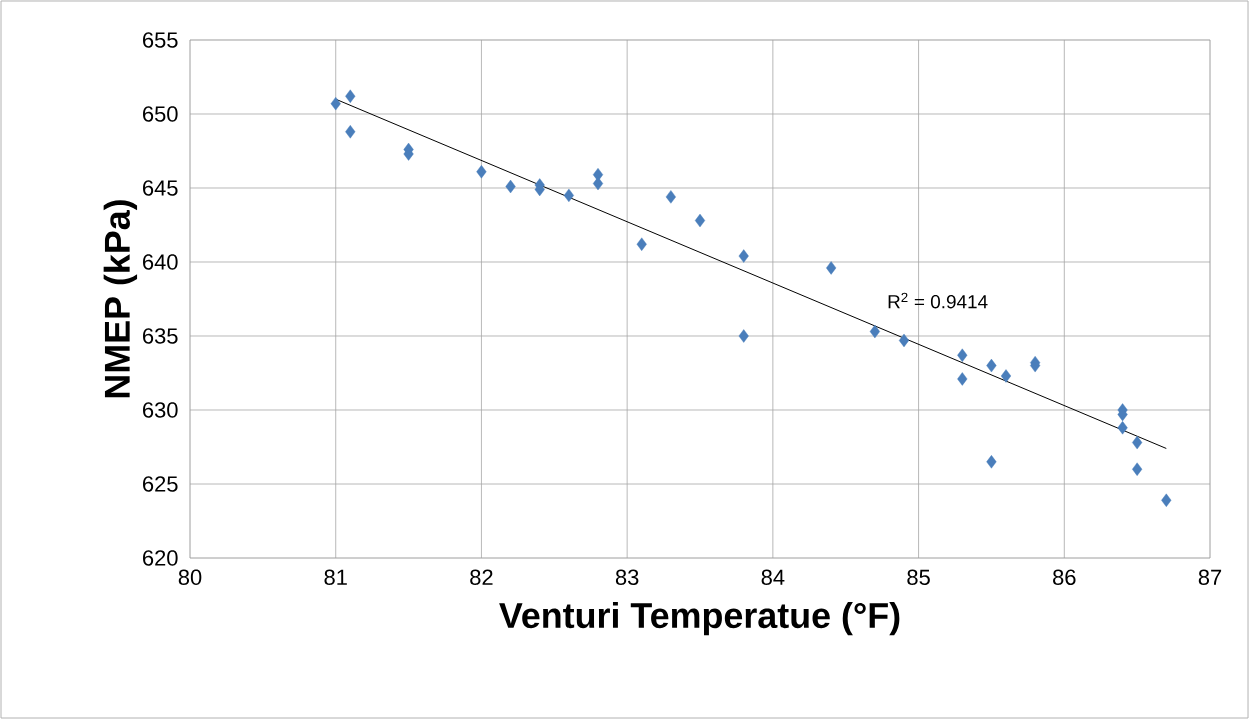 Image resolution: width=1249 pixels, height=719 pixels. What do you see at coordinates (160, 188) in the screenshot?
I see `y-tick-label: 645` at bounding box center [160, 188].